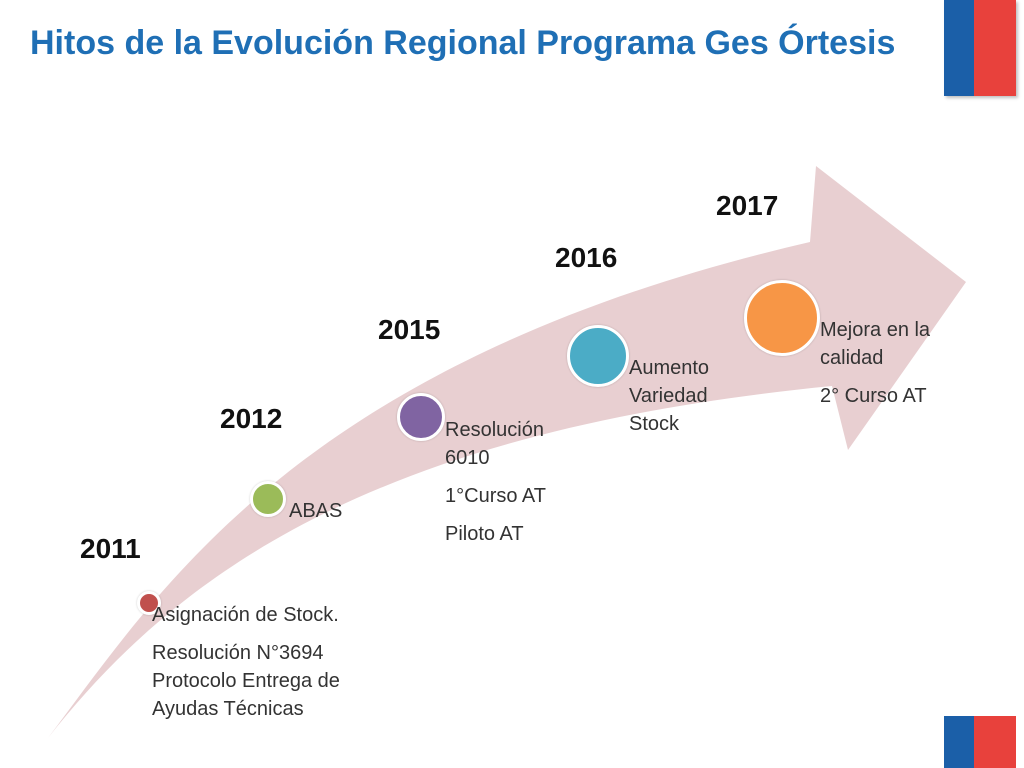  Describe the element at coordinates (494, 444) in the screenshot. I see `milestone-line: Resolución 6010` at that location.